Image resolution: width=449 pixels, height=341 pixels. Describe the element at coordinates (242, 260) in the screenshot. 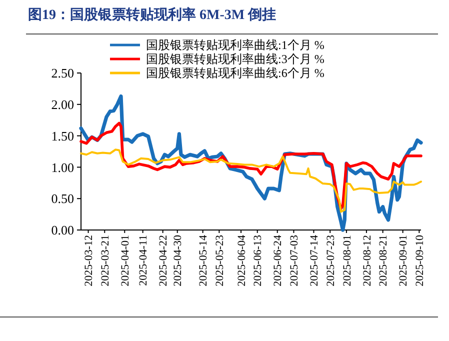

I see `x-tick-label: 2025-06-04` at that location.